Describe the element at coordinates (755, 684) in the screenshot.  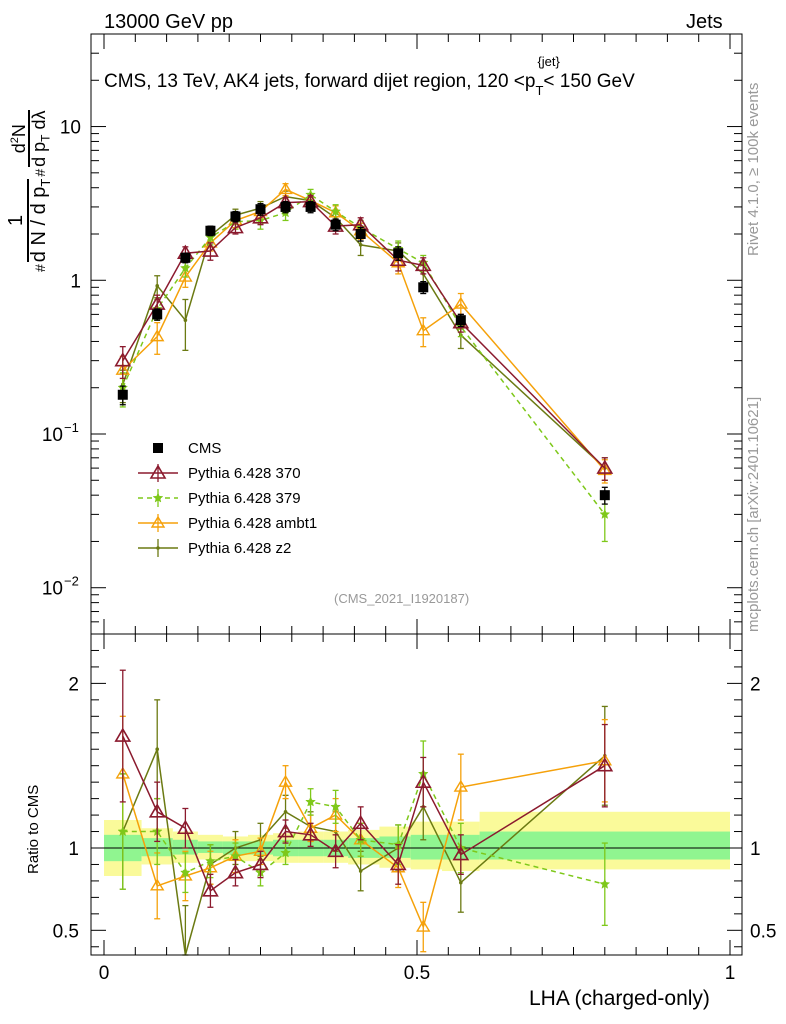
I see `rtick-label-right-2: 2` at that location.